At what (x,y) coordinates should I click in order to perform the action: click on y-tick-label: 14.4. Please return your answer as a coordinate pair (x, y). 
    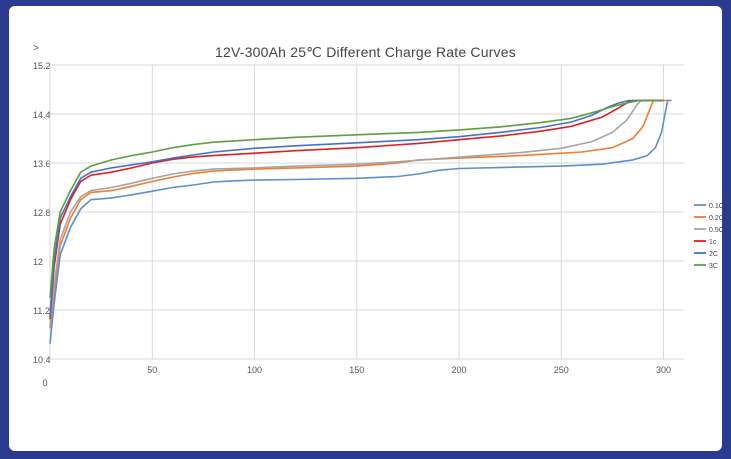
    Looking at the image, I should click on (42, 115).